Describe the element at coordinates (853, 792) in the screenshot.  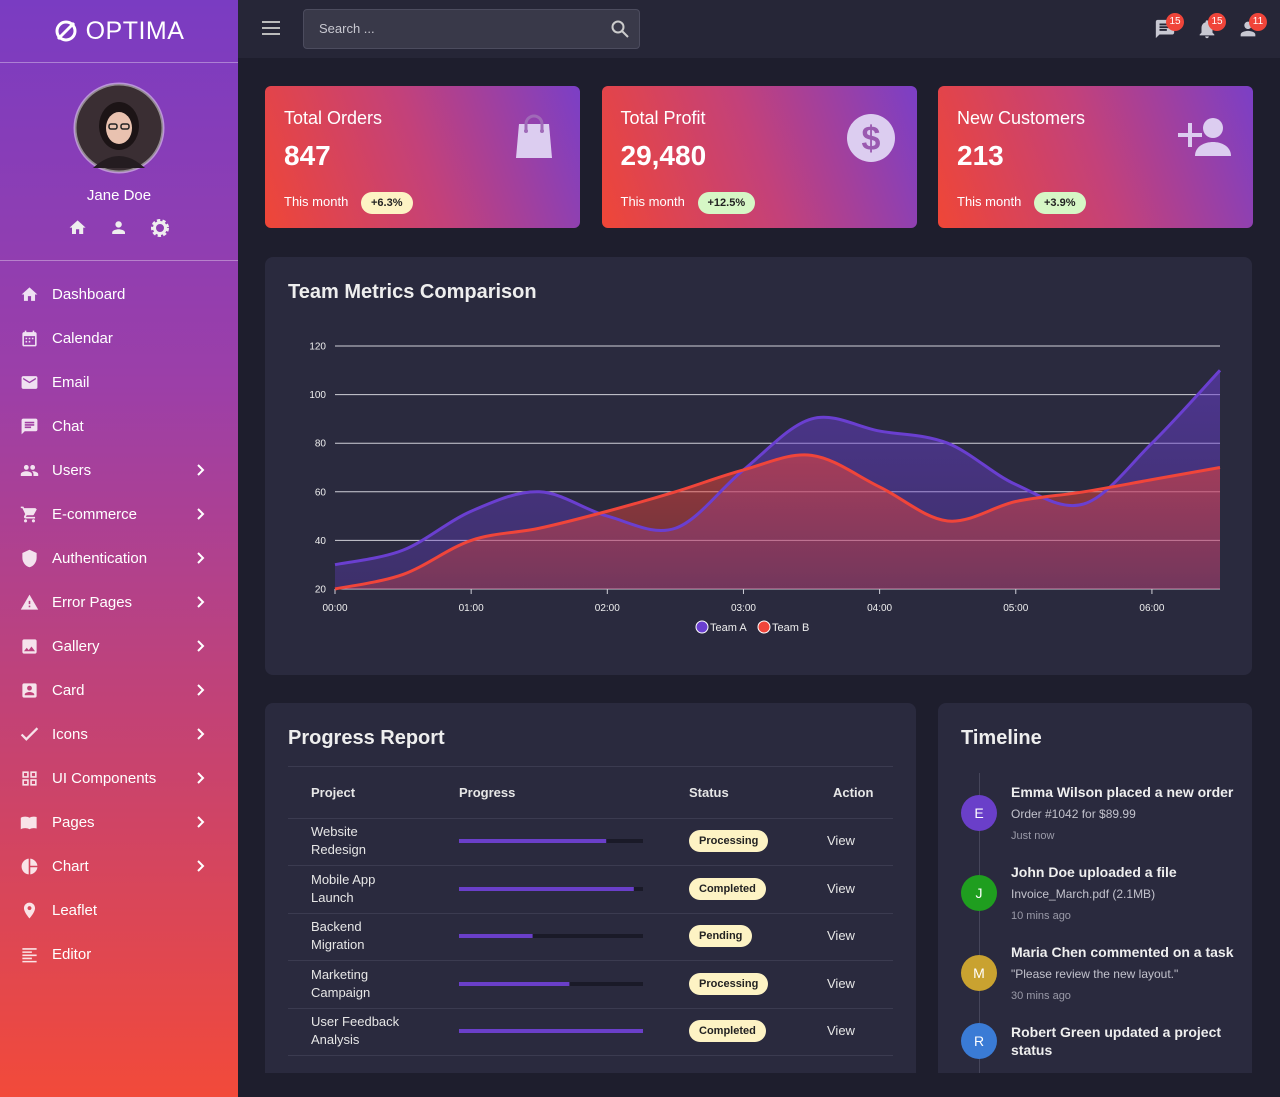
I see `column-header: Action` at that location.